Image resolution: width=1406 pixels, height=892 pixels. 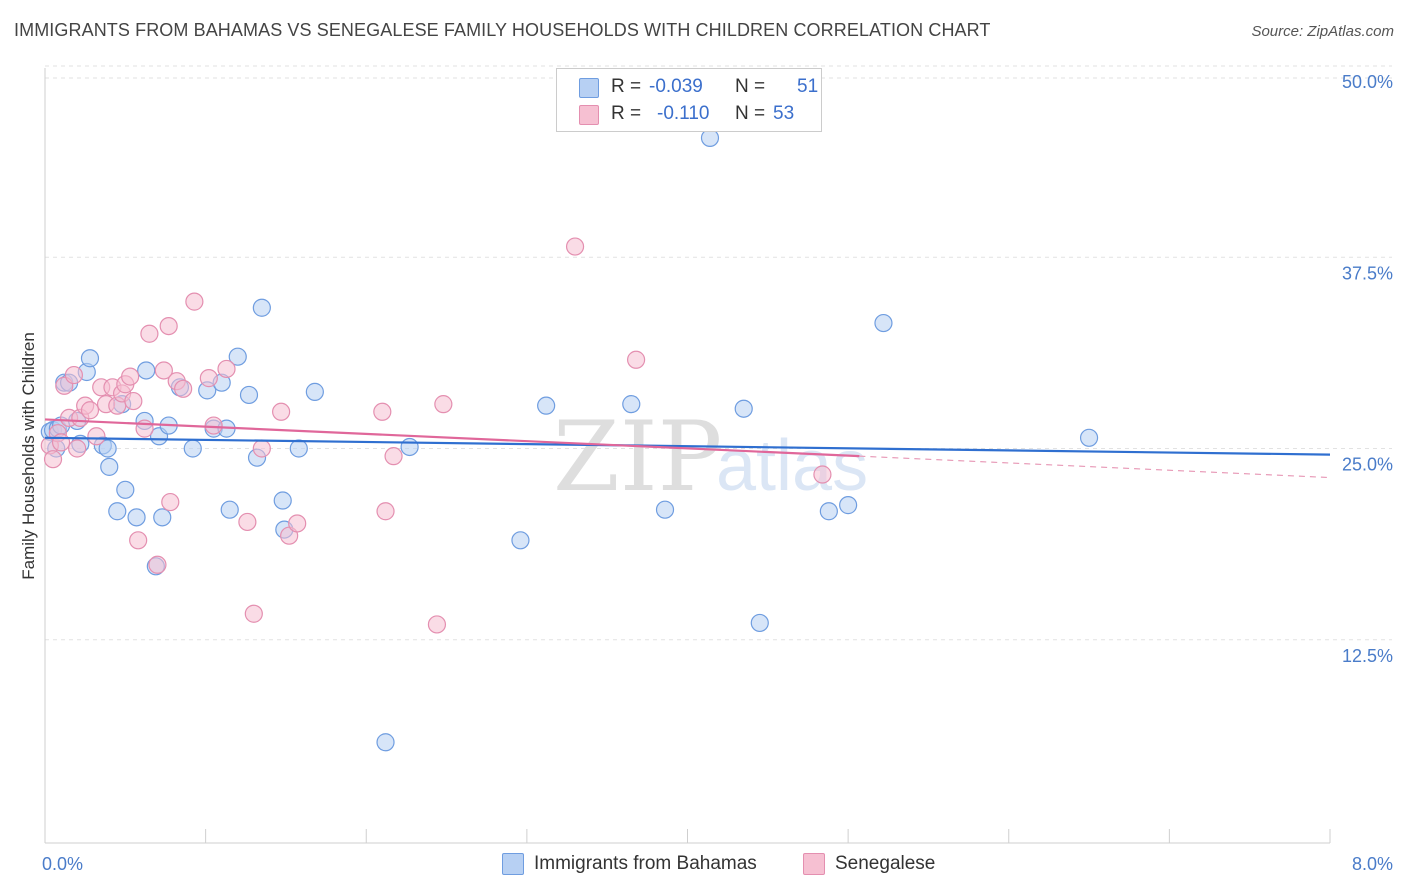 I want to click on bottom-legend-senegalese: Senegalese, so click(x=878, y=865).